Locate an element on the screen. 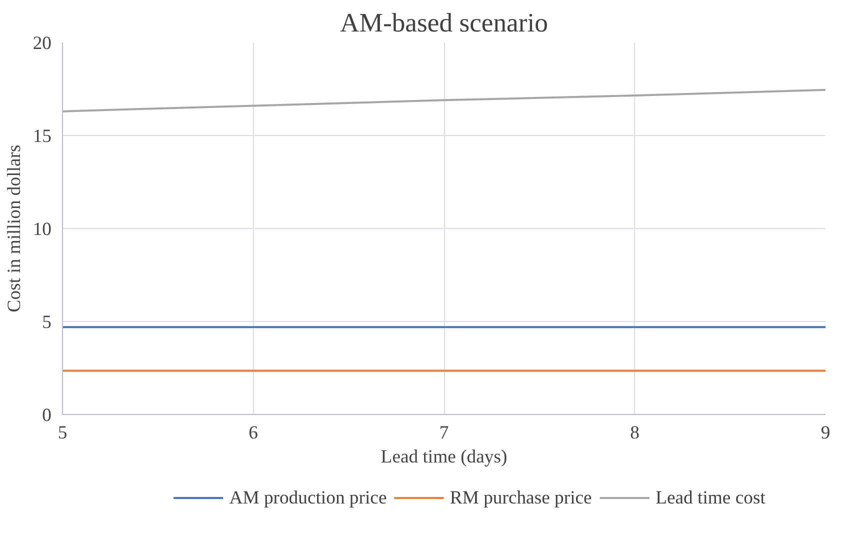 The width and height of the screenshot is (861, 542). x-tick-label: 7 is located at coordinates (444, 433).